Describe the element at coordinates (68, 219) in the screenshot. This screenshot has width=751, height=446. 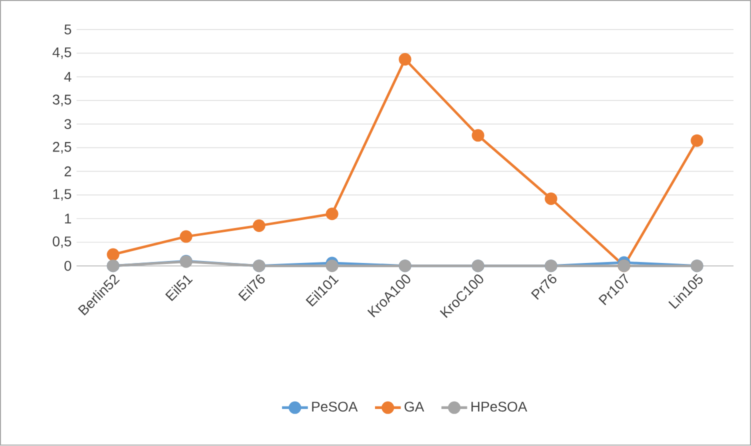
I see `y-tick-label: 1` at that location.